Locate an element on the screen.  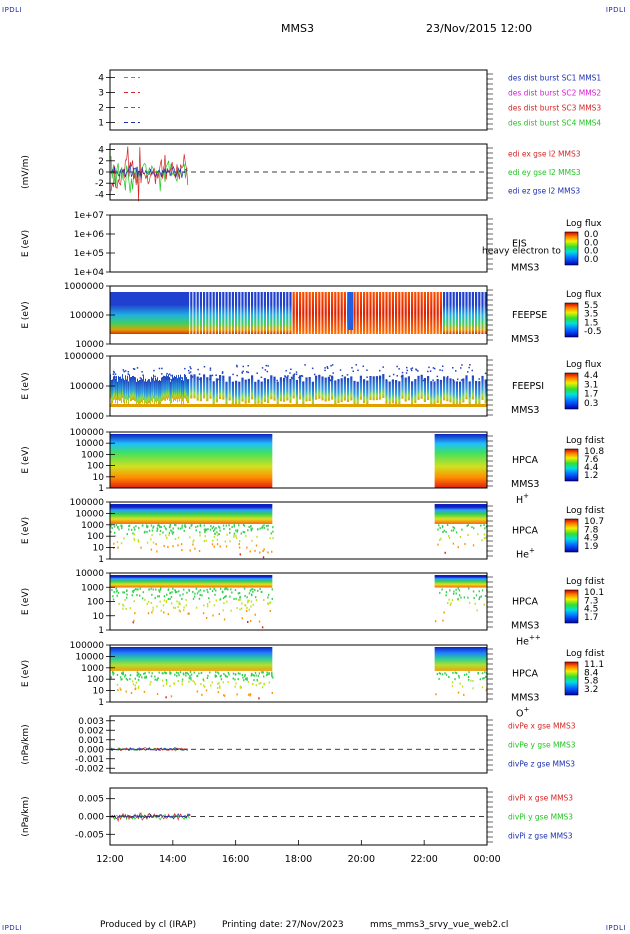
instrument-label: HPCA is located at coordinates (525, 531).